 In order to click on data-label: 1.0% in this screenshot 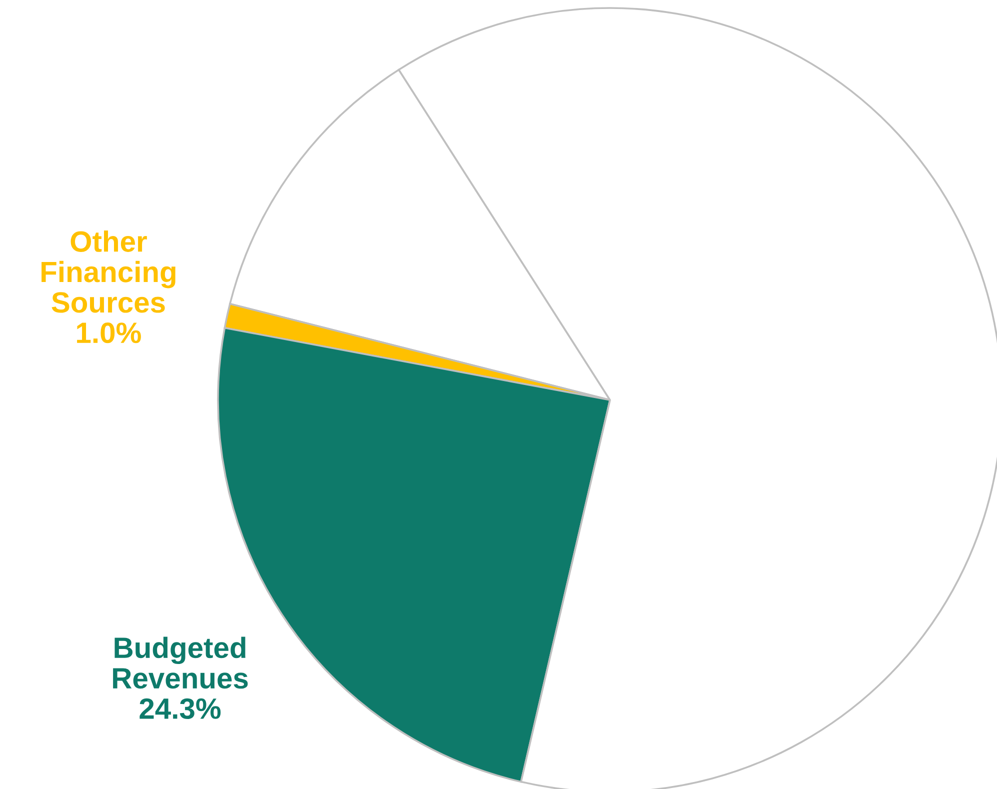, I will do `click(109, 333)`.